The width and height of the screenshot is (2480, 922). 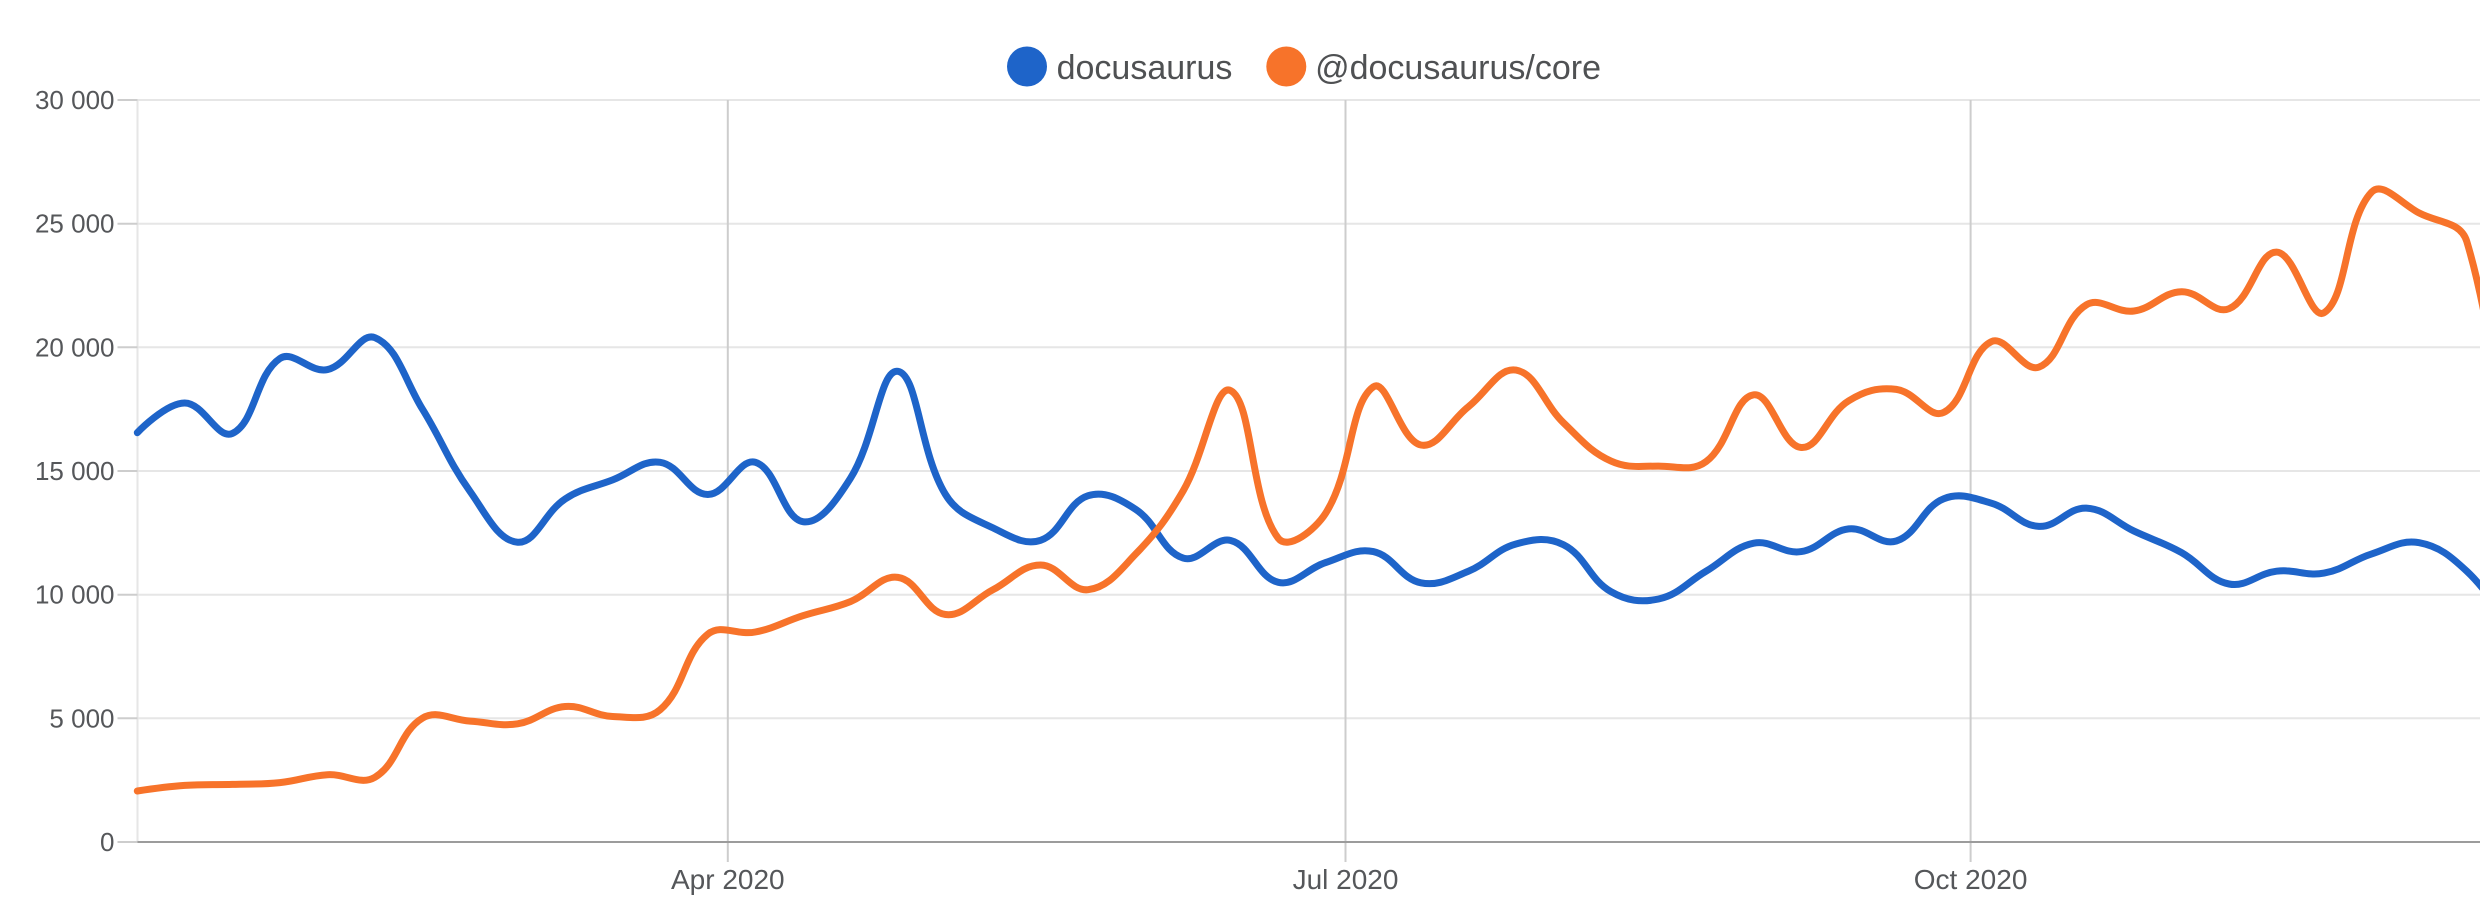 I want to click on svg-text: 25 000, so click(x=75, y=224).